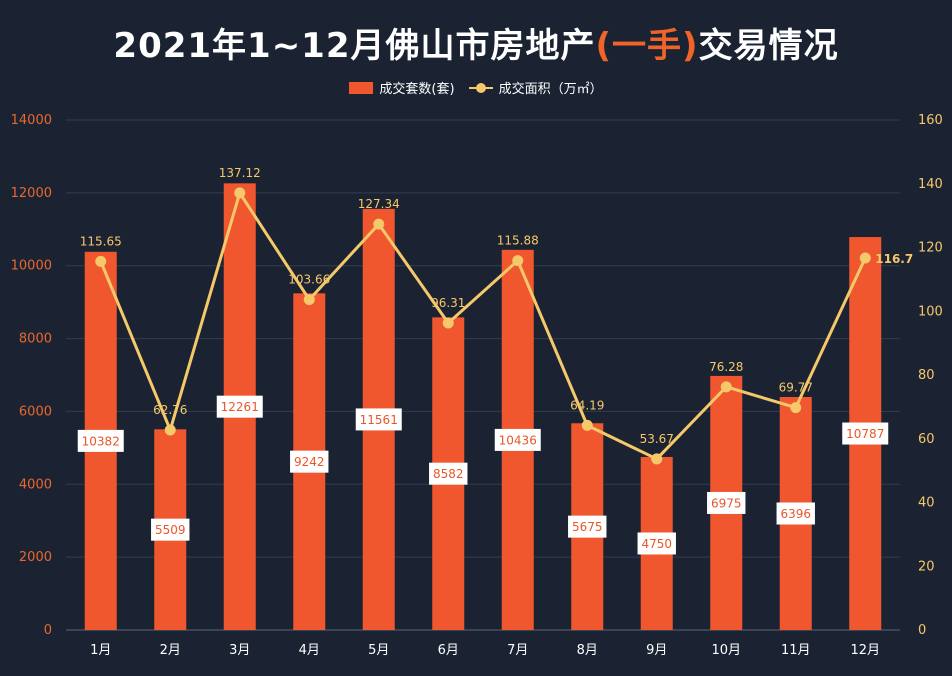 Image resolution: width=952 pixels, height=676 pixels. Describe the element at coordinates (170, 650) in the screenshot. I see `x-tick-label: 2月` at that location.